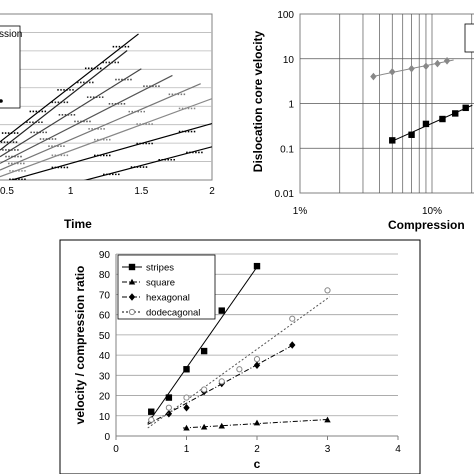 The image size is (474, 474). I want to click on y-axis-label: Dislocation core velocity, so click(258, 101).